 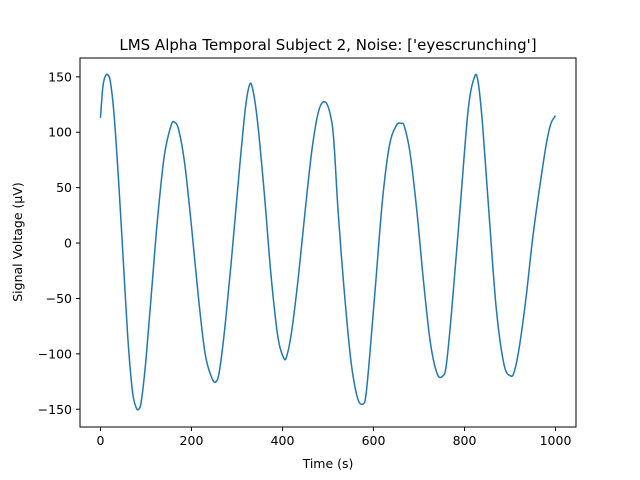 I want to click on x-tick-label: 400, so click(x=283, y=440).